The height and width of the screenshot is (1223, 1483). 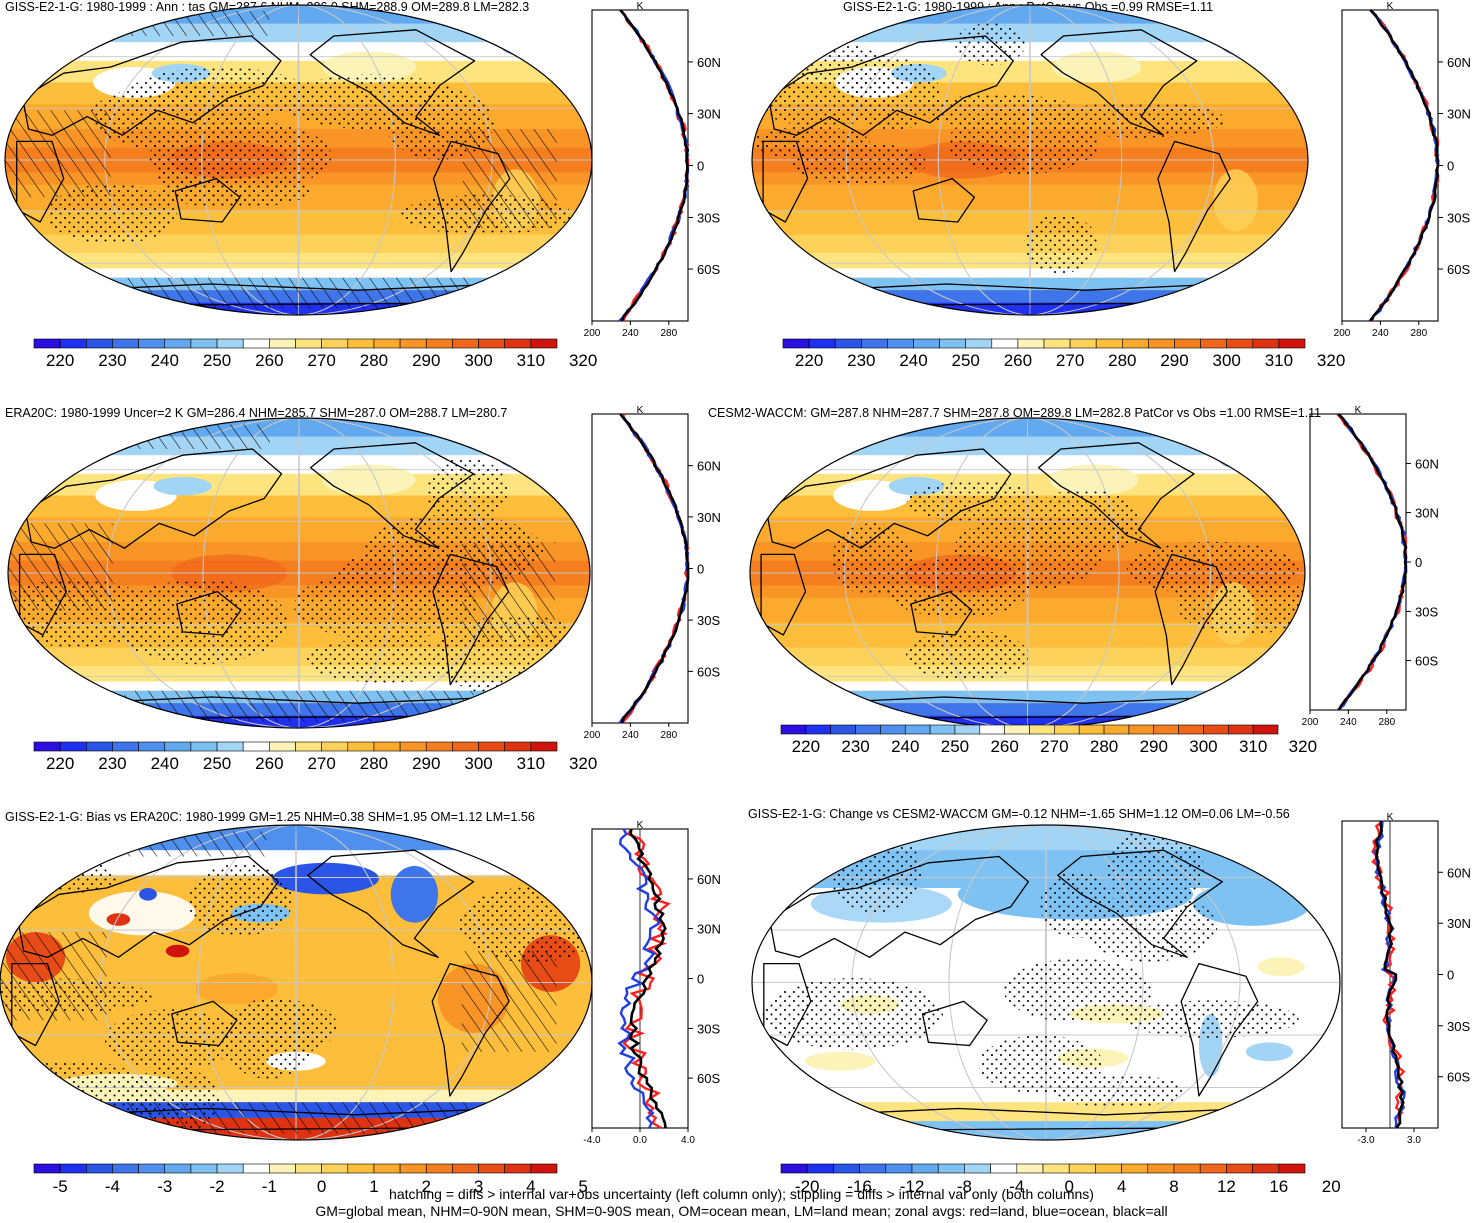 What do you see at coordinates (651, 983) in the screenshot?
I see `zonal-mean-plot: K 60N 30N 0 30S 60S -4.0 0.0 4.0` at bounding box center [651, 983].